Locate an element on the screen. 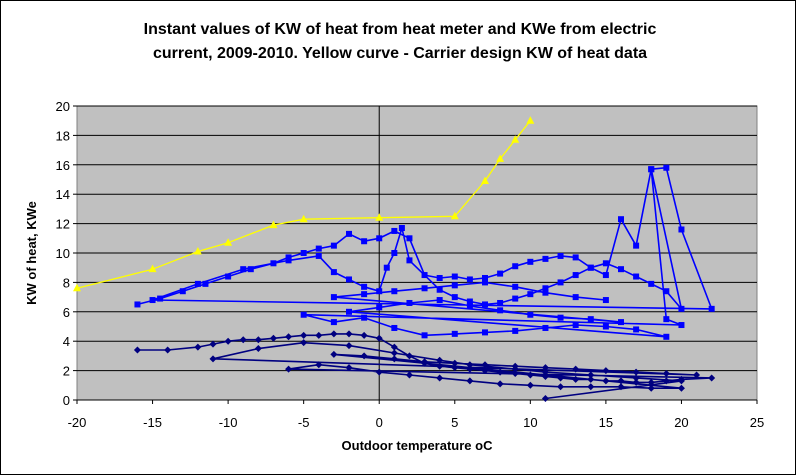 This screenshot has height=475, width=796. x-tick-label: 10 is located at coordinates (530, 422).